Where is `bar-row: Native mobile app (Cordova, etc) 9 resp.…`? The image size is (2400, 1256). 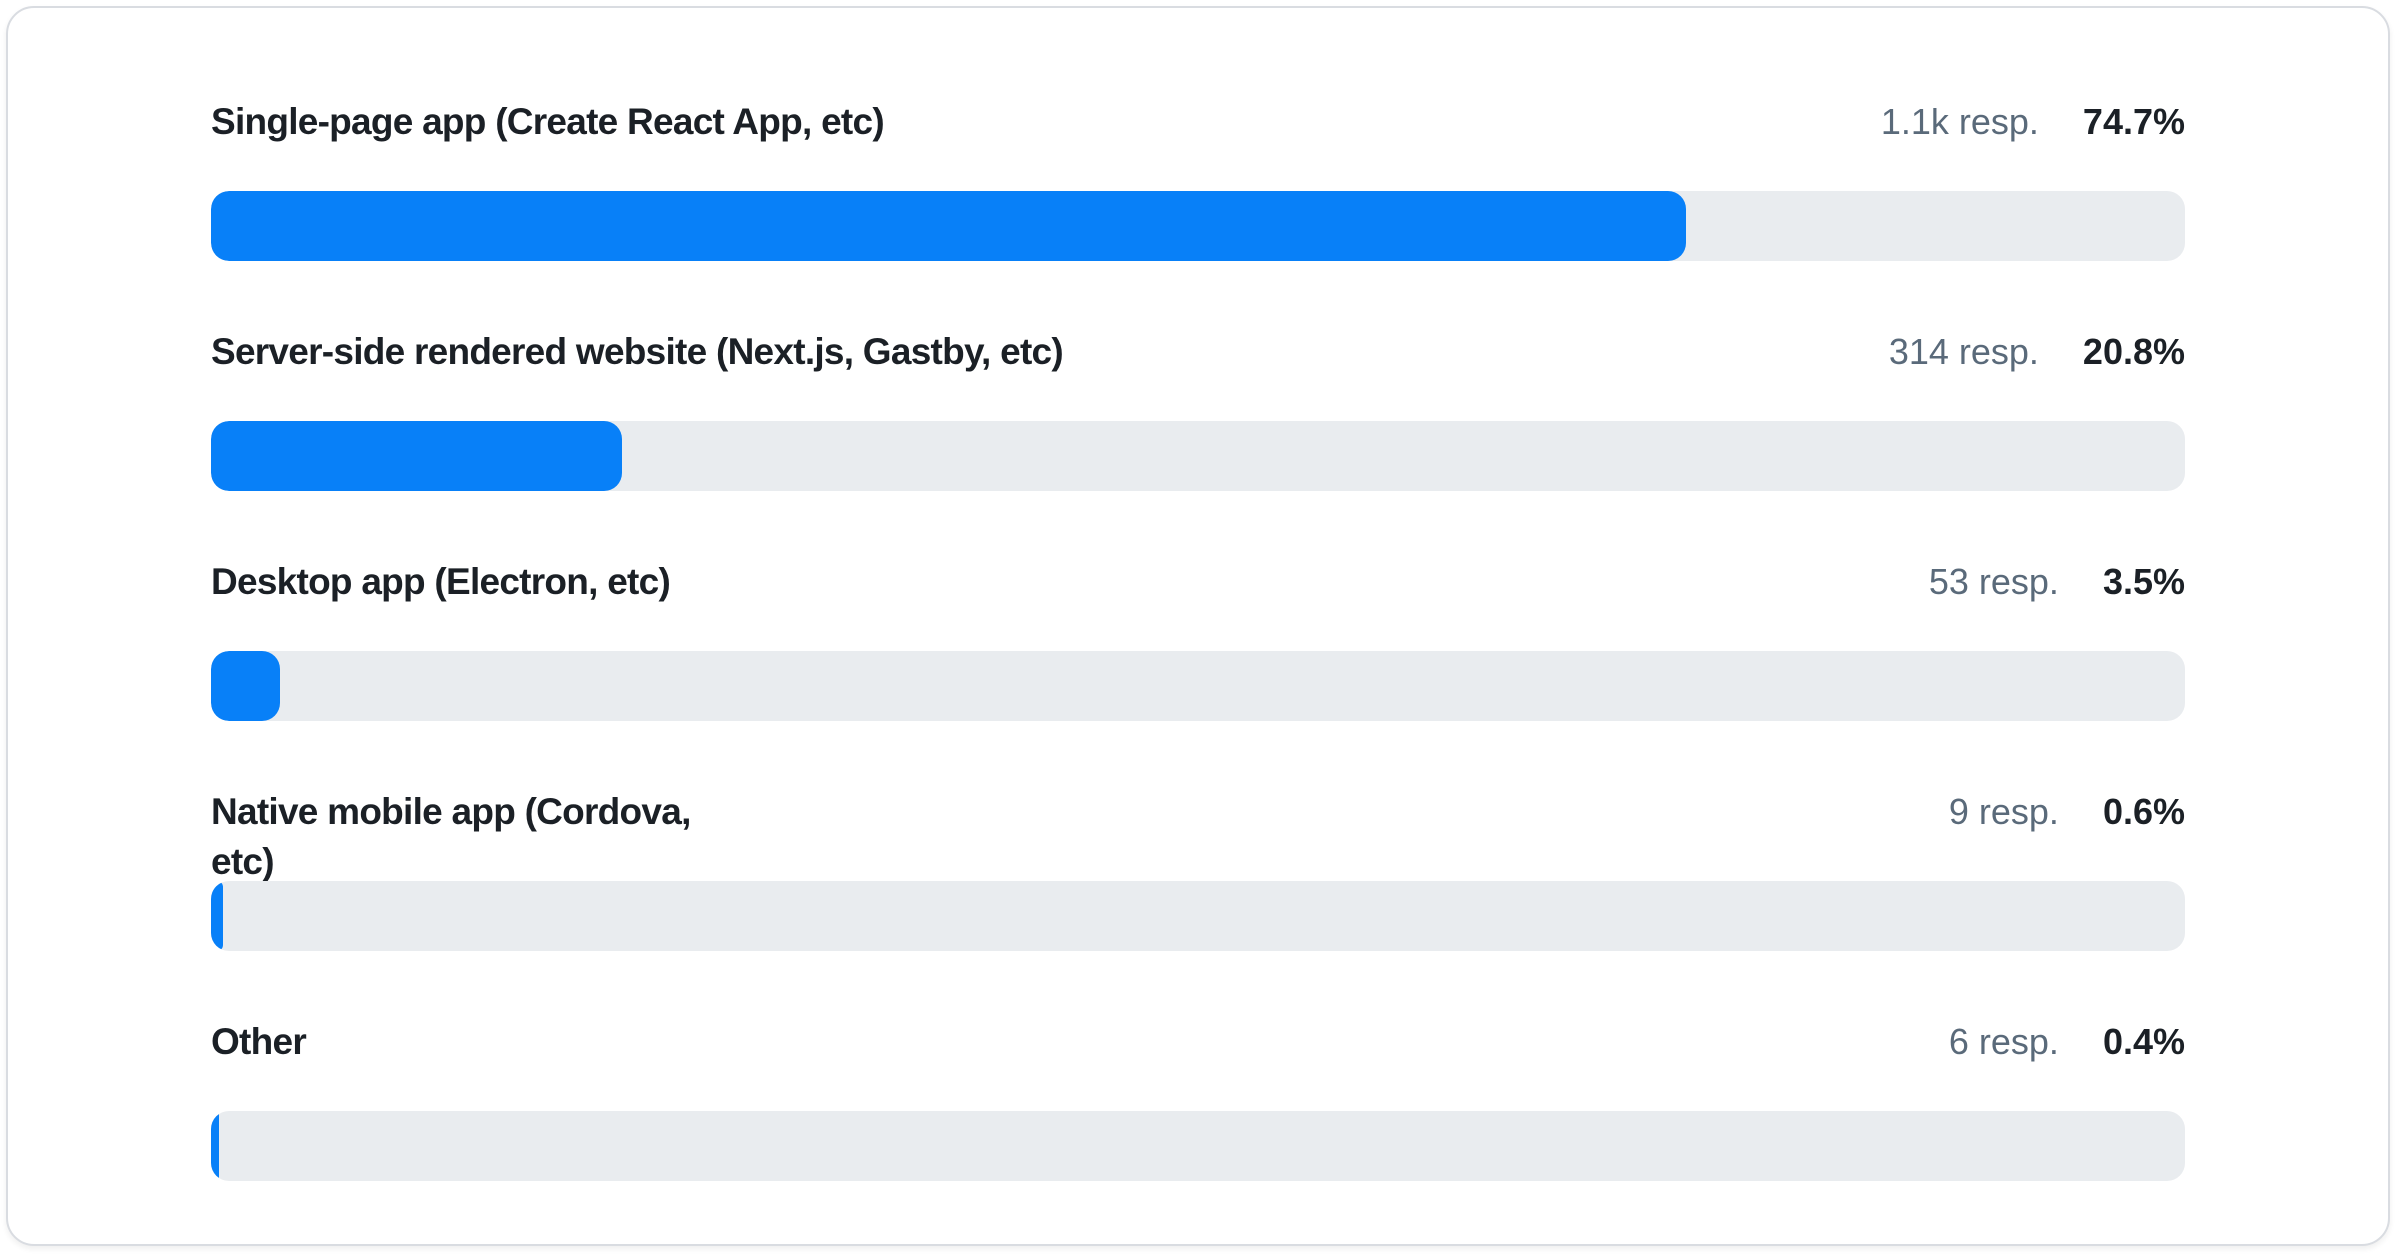
bar-row: Native mobile app (Cordova, etc) 9 resp.… is located at coordinates (1198, 869).